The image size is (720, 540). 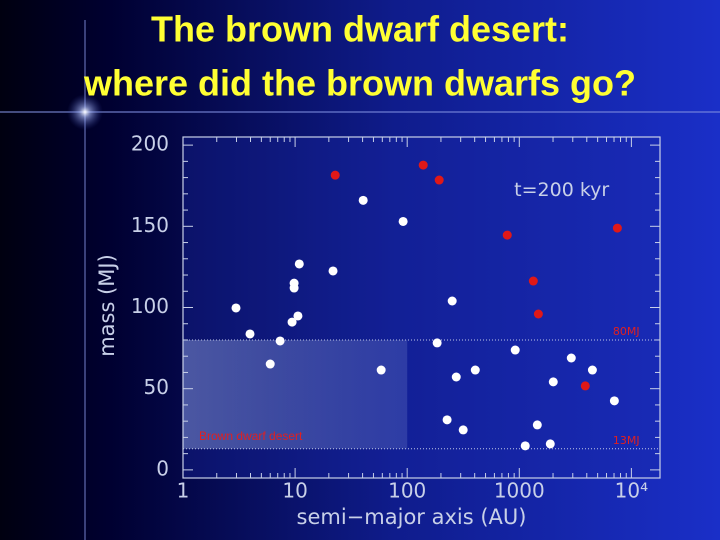 What do you see at coordinates (626, 331) in the screenshot?
I see `annotation: 80MJ` at bounding box center [626, 331].